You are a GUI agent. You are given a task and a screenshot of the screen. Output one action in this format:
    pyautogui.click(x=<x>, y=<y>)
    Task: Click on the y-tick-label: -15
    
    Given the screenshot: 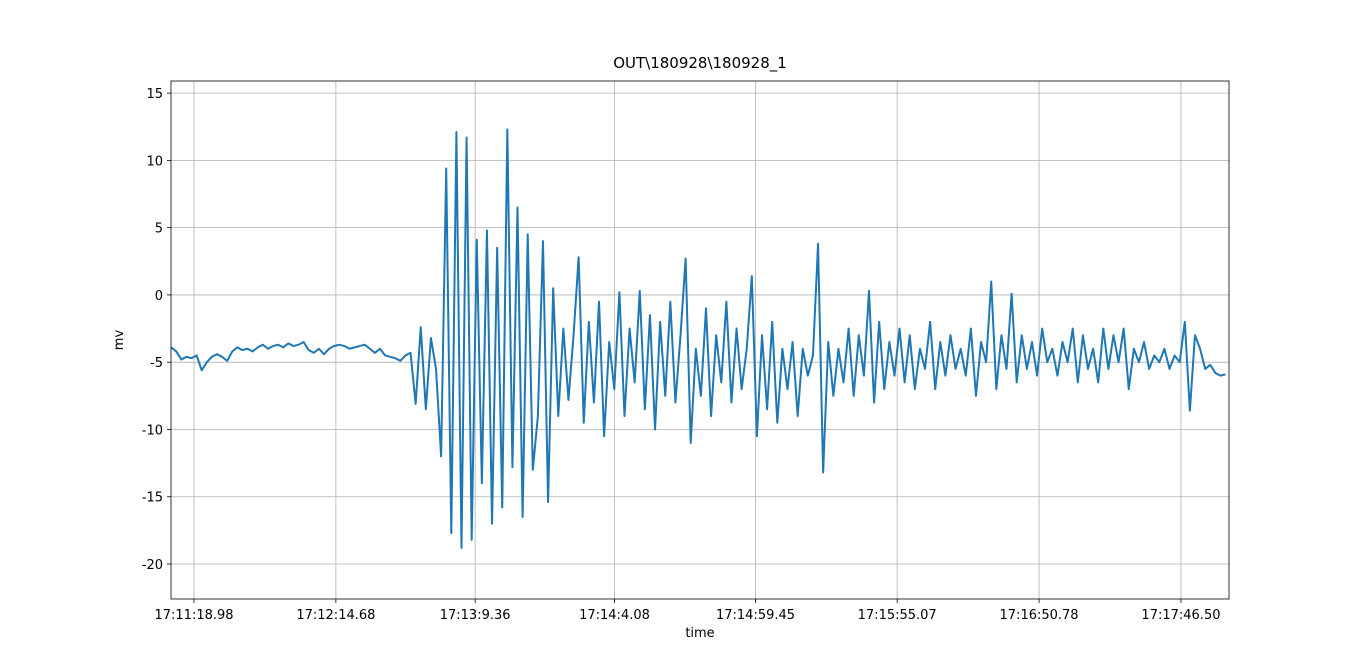 What is the action you would take?
    pyautogui.click(x=152, y=498)
    